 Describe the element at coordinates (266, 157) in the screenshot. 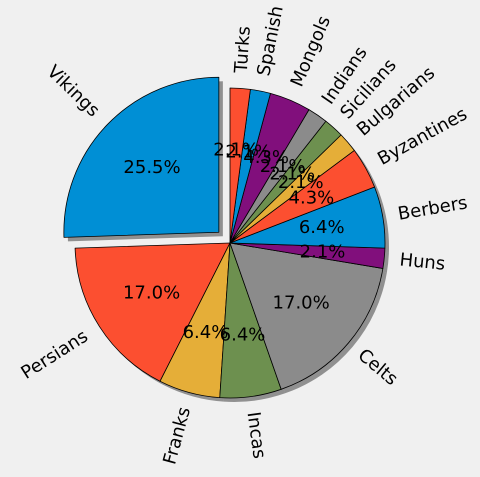

I see `pct-label-mongols: 4.3%` at that location.